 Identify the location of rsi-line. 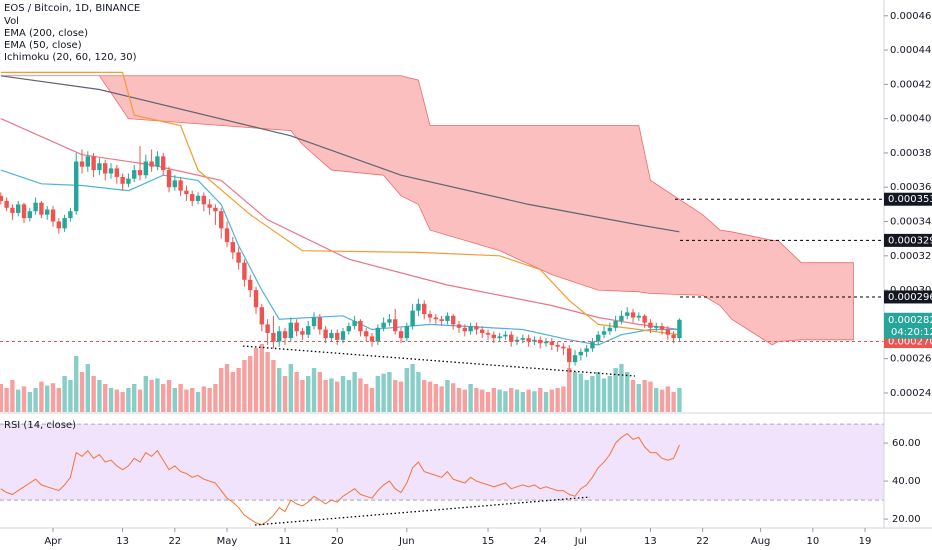
(340, 479).